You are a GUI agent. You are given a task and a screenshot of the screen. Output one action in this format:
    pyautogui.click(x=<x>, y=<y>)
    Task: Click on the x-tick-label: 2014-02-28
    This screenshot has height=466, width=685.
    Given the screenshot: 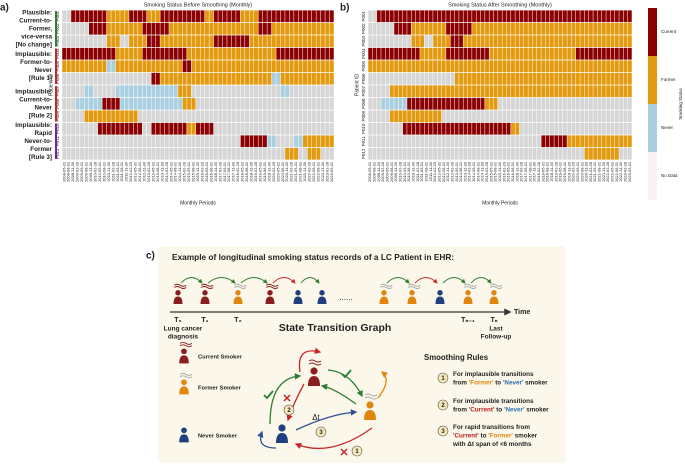 What is the action you would take?
    pyautogui.click(x=469, y=172)
    